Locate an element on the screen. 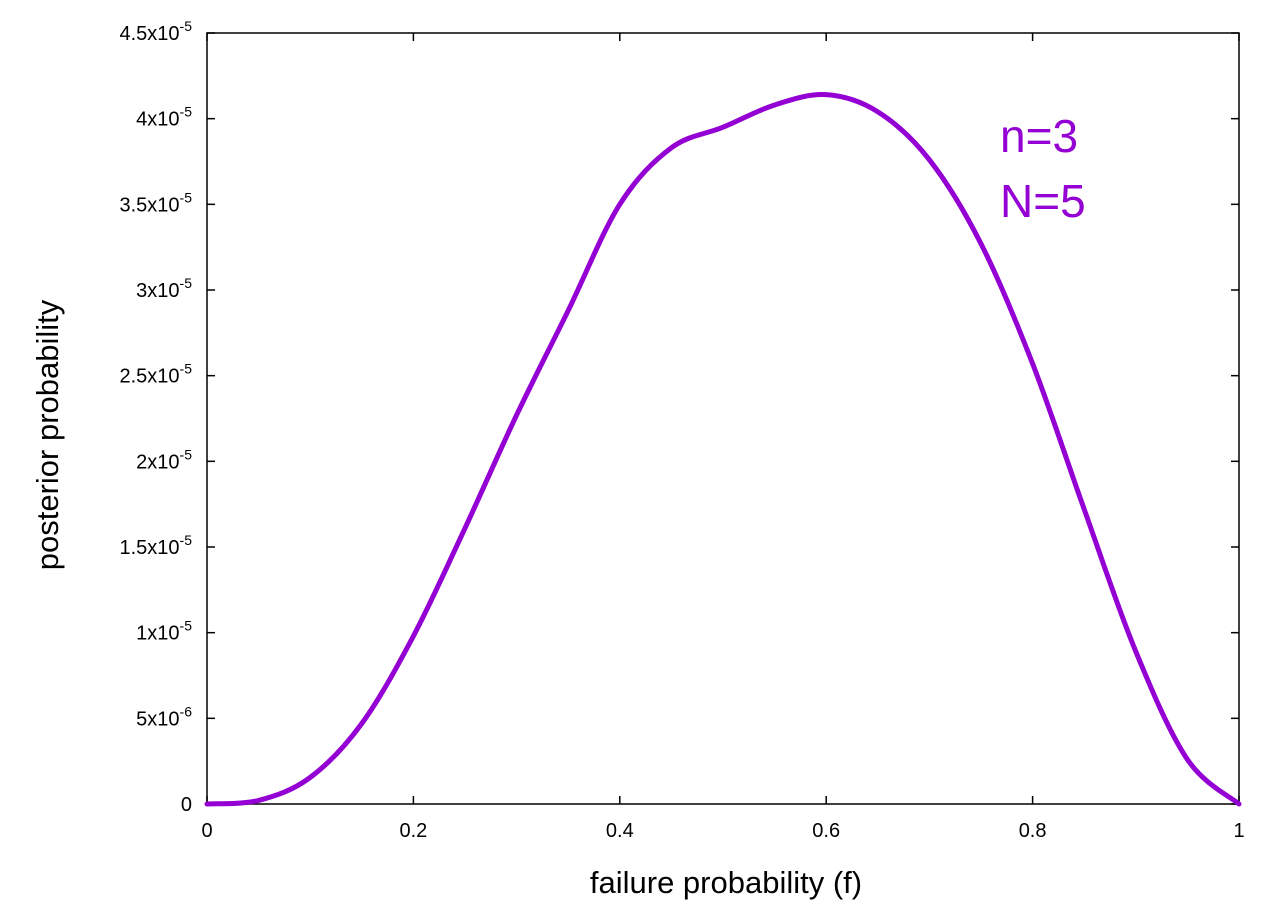  y-tick-label: 5x10⁻⁶ is located at coordinates (164, 716).